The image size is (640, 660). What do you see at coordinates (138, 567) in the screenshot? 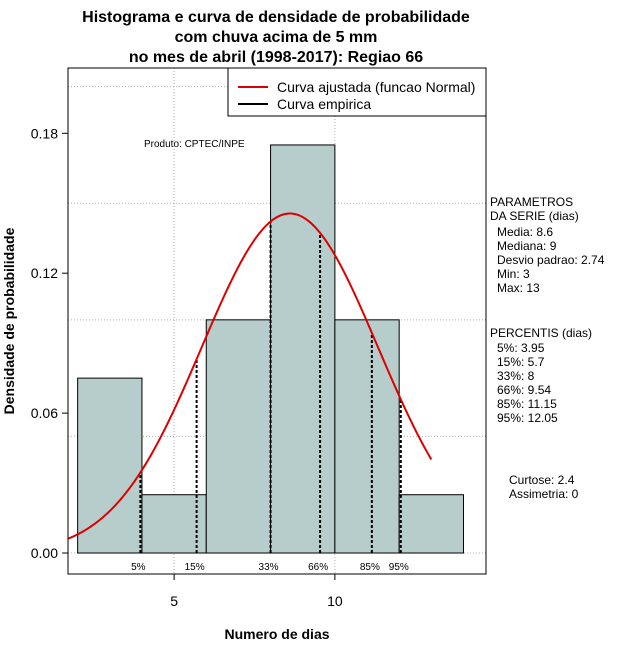
I see `percentile-label-5: 5%` at bounding box center [138, 567].